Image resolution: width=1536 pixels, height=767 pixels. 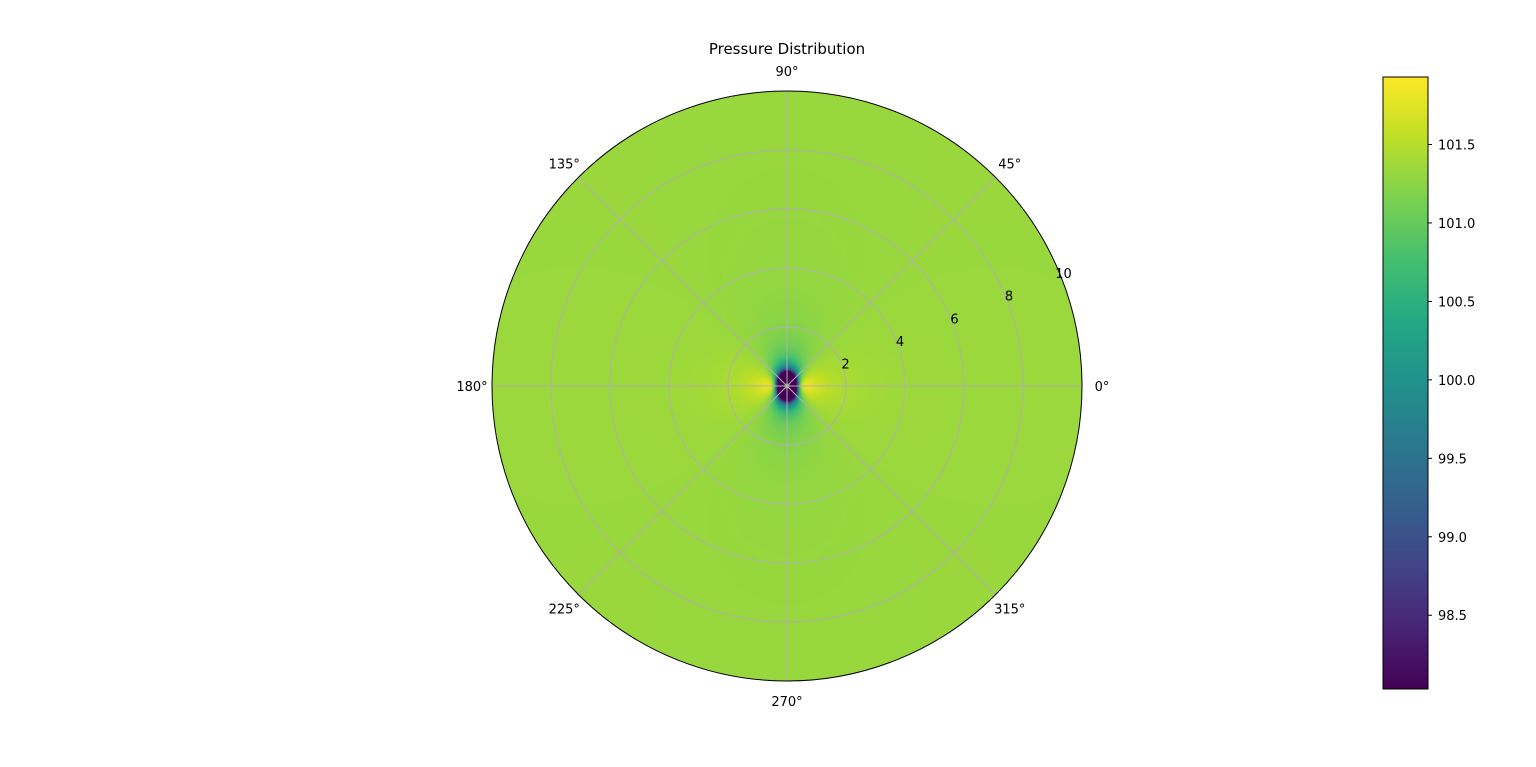 I want to click on angular-tick-label: 45°, so click(x=1009, y=164).